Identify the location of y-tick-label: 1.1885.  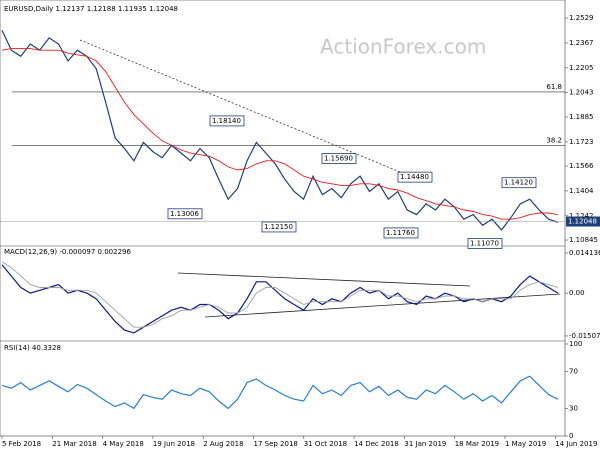
(581, 117).